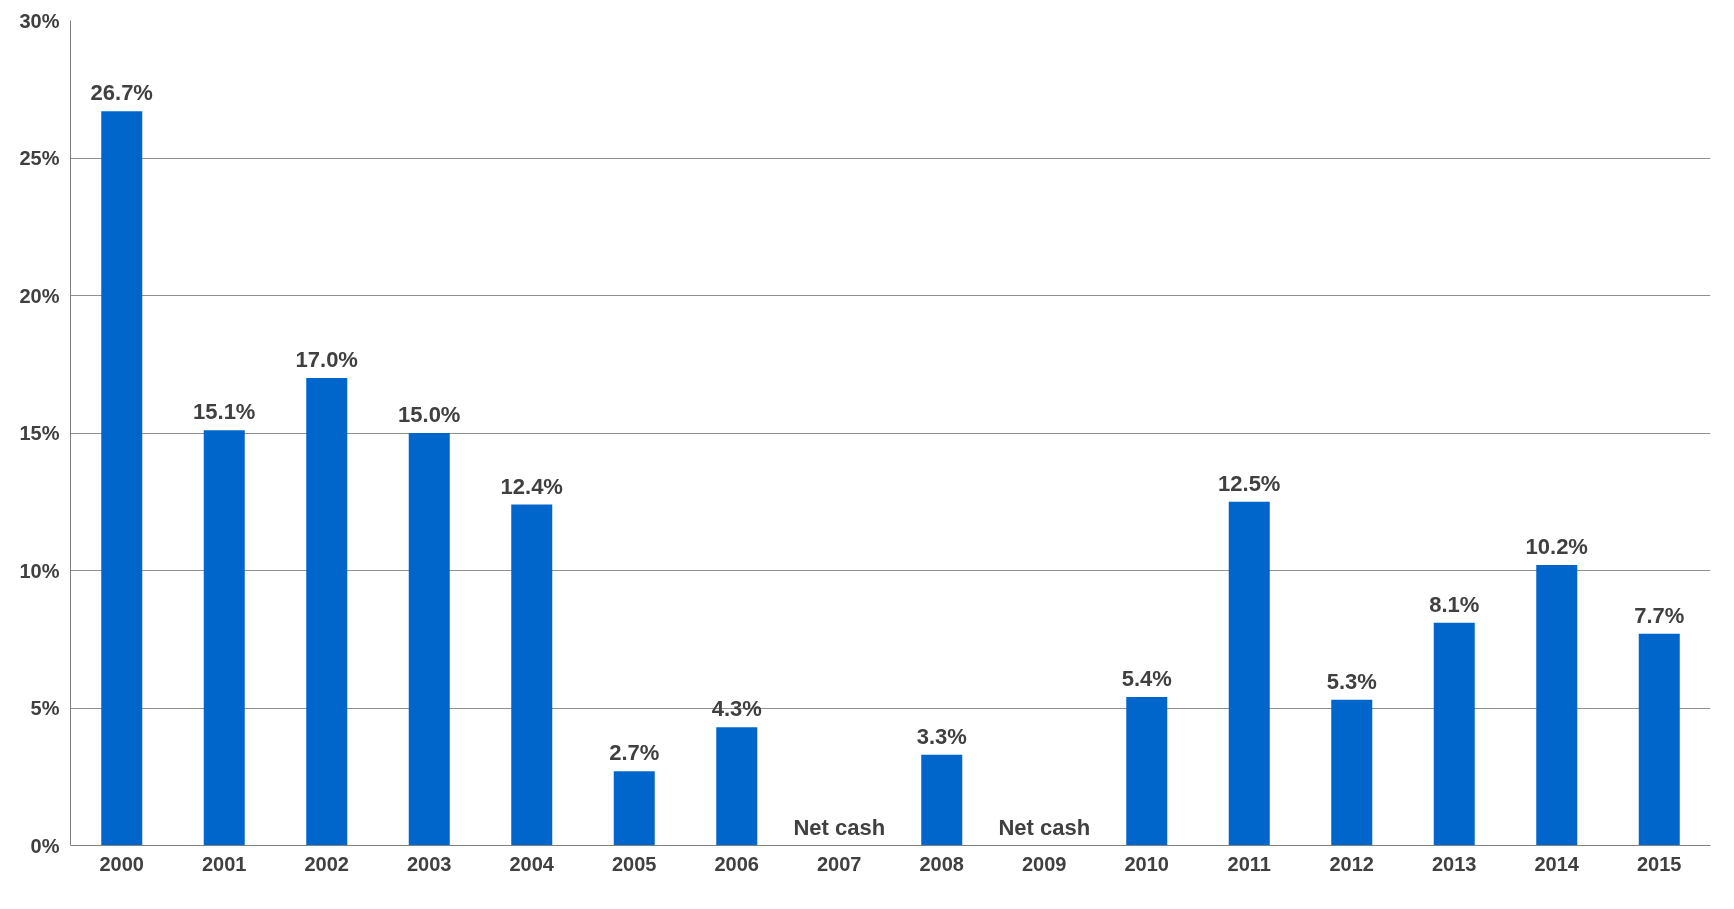 The width and height of the screenshot is (1734, 909). Describe the element at coordinates (326, 863) in the screenshot. I see `x-tick-label: 2002` at that location.